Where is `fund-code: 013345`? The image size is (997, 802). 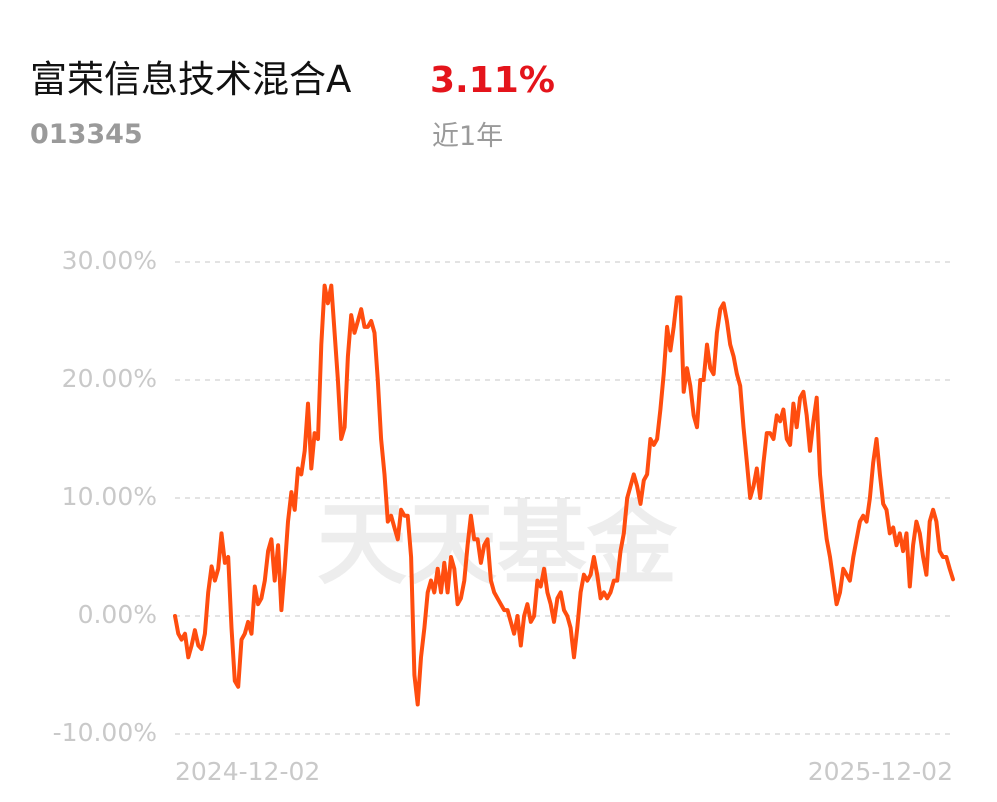
fund-code: 013345 is located at coordinates (86, 134).